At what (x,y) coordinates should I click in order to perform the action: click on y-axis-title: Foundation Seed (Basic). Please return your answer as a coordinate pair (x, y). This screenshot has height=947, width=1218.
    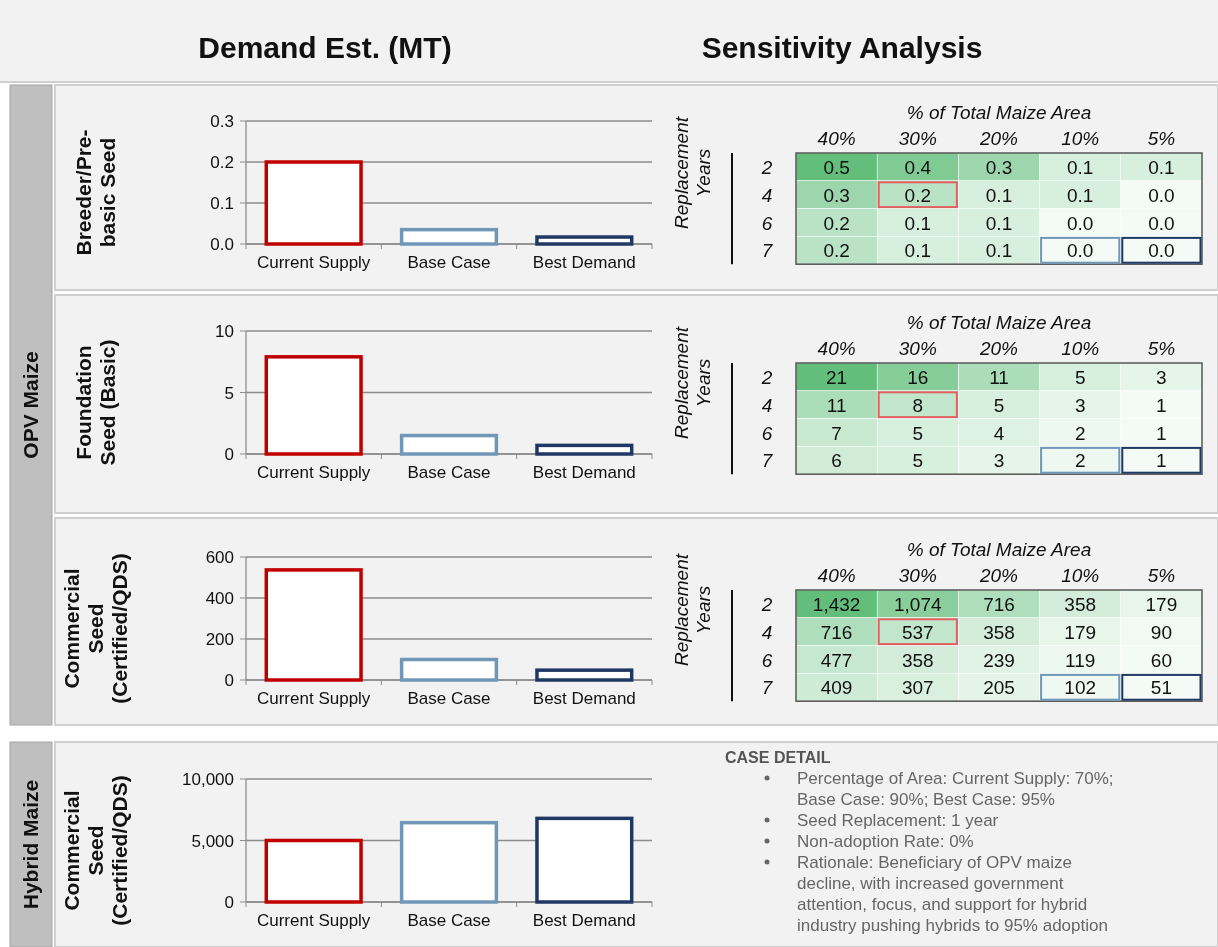
    Looking at the image, I should click on (96, 402).